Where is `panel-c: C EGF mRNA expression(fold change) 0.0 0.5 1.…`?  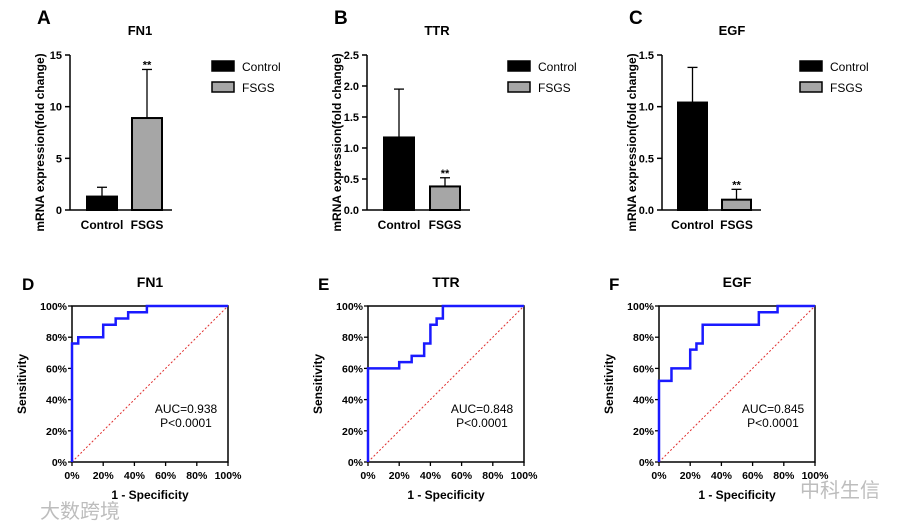 panel-c: C EGF mRNA expression(fold change) 0.0 0.5 1.… is located at coordinates (747, 120).